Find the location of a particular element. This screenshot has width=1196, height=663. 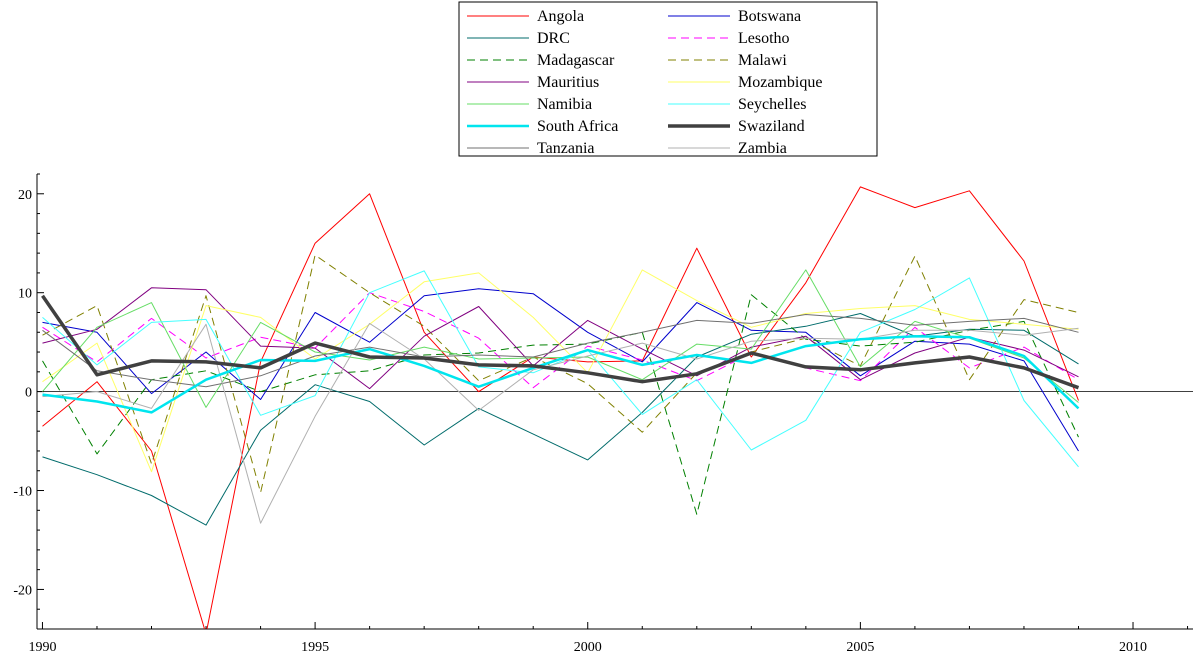

legend-label: Swaziland is located at coordinates (771, 126).